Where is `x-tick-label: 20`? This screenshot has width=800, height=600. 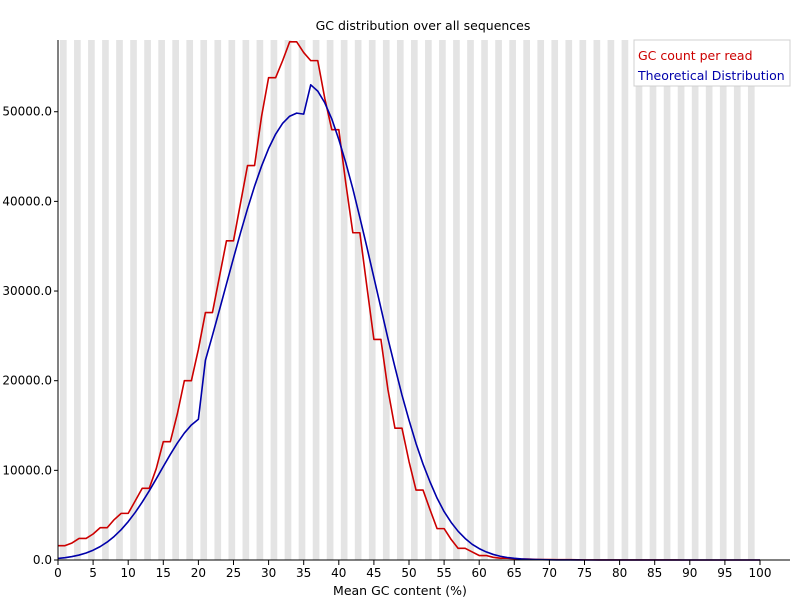 x-tick-label: 20 is located at coordinates (198, 573).